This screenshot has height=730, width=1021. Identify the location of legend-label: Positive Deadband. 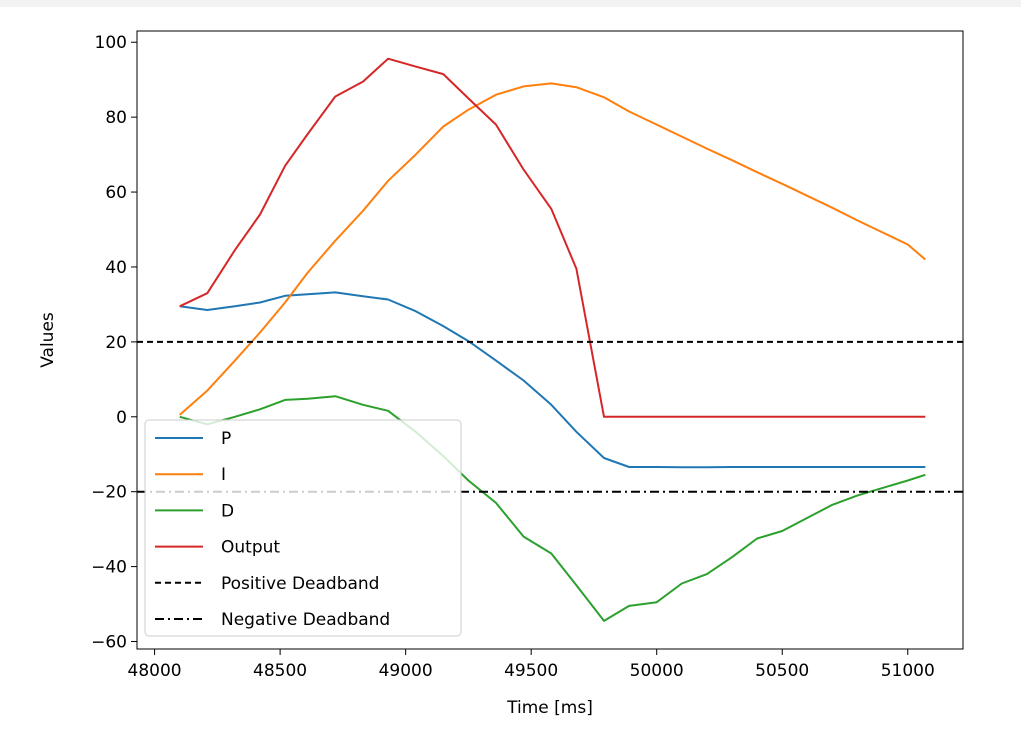
(300, 584).